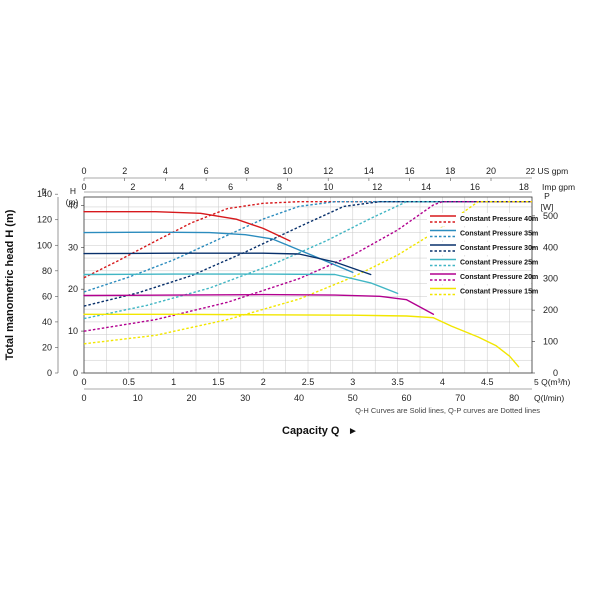 Image resolution: width=600 pixels, height=600 pixels. Describe the element at coordinates (218, 382) in the screenshot. I see `x-tick-label-m3h: 1.5` at that location.